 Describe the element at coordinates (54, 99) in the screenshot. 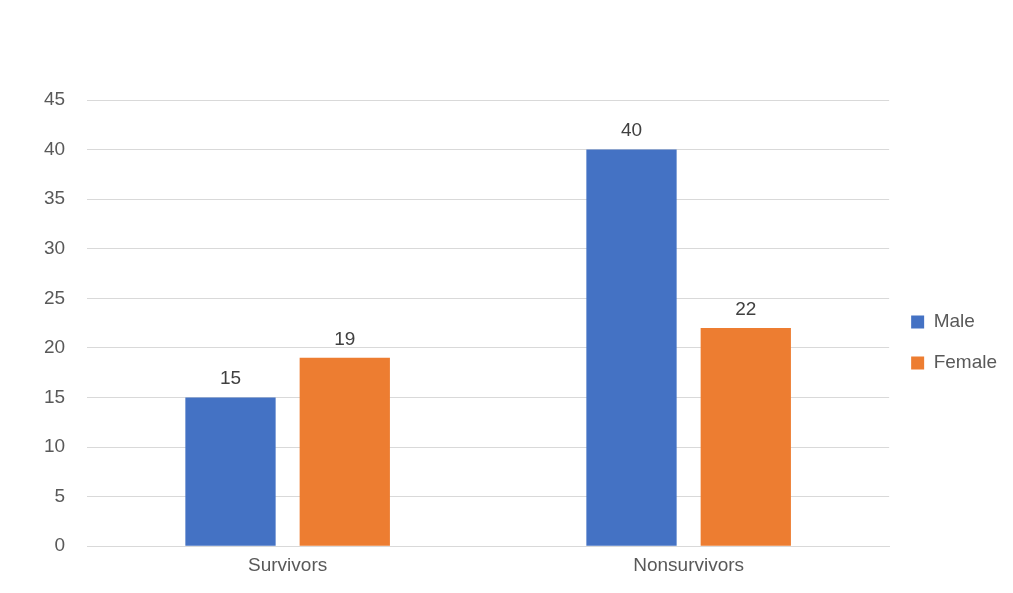

I see `y-tick-label: 45` at that location.